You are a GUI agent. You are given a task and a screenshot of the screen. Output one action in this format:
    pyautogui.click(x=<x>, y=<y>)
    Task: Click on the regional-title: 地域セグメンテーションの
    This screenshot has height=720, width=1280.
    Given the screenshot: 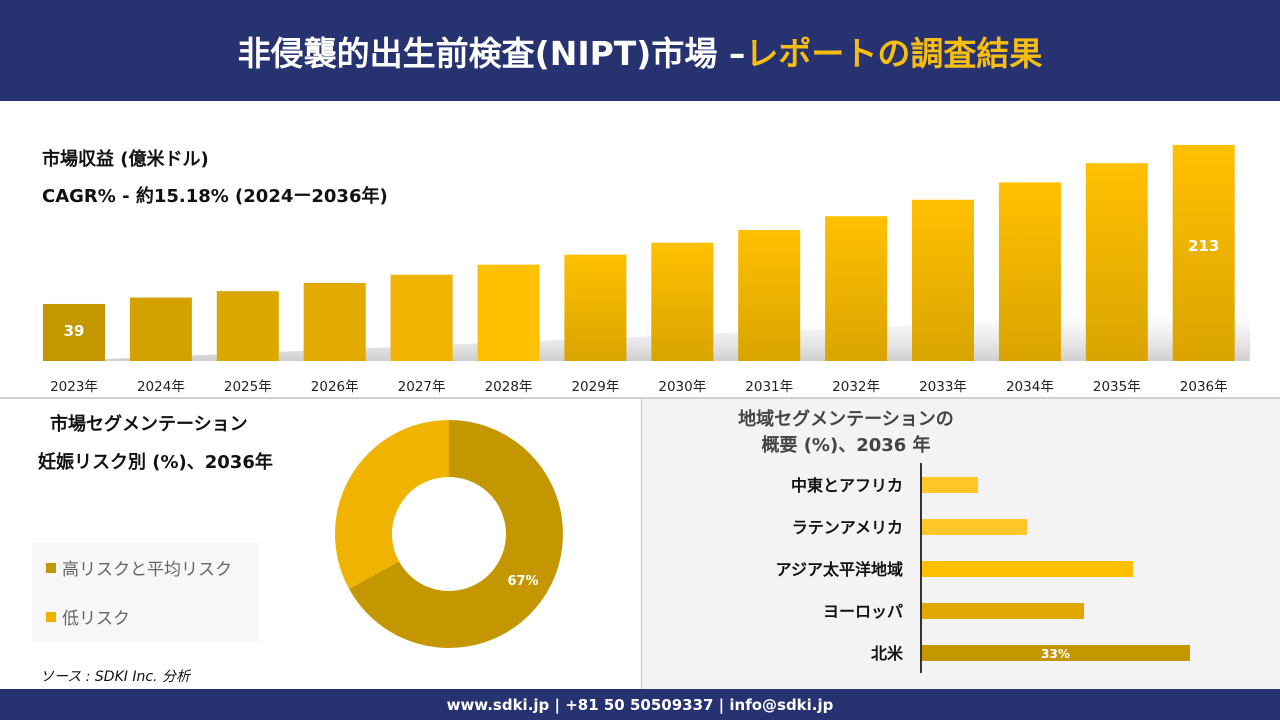 What is the action you would take?
    pyautogui.click(x=846, y=419)
    